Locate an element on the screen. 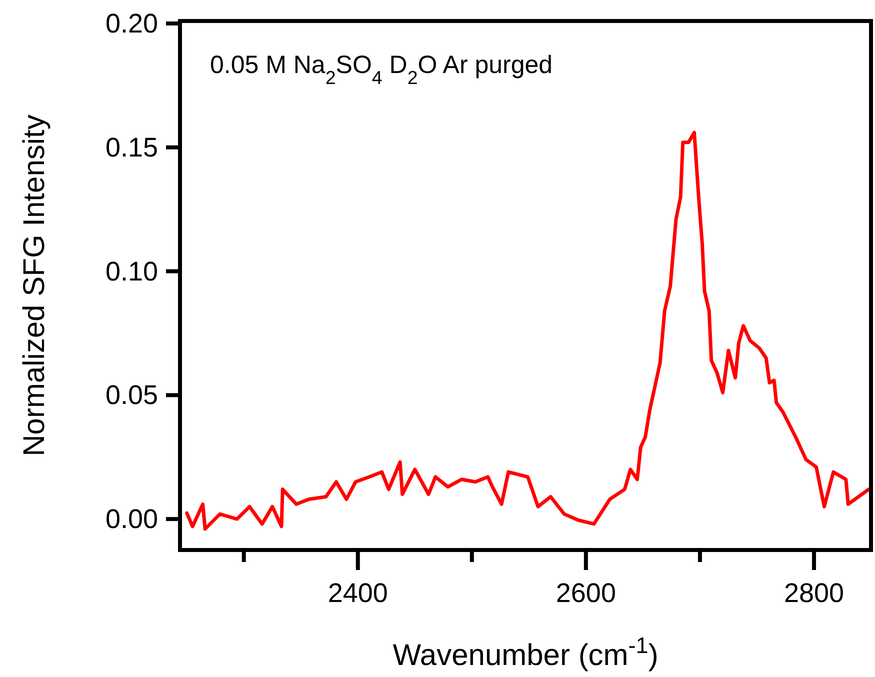  y-tick-label: 0.10 is located at coordinates (131, 271).